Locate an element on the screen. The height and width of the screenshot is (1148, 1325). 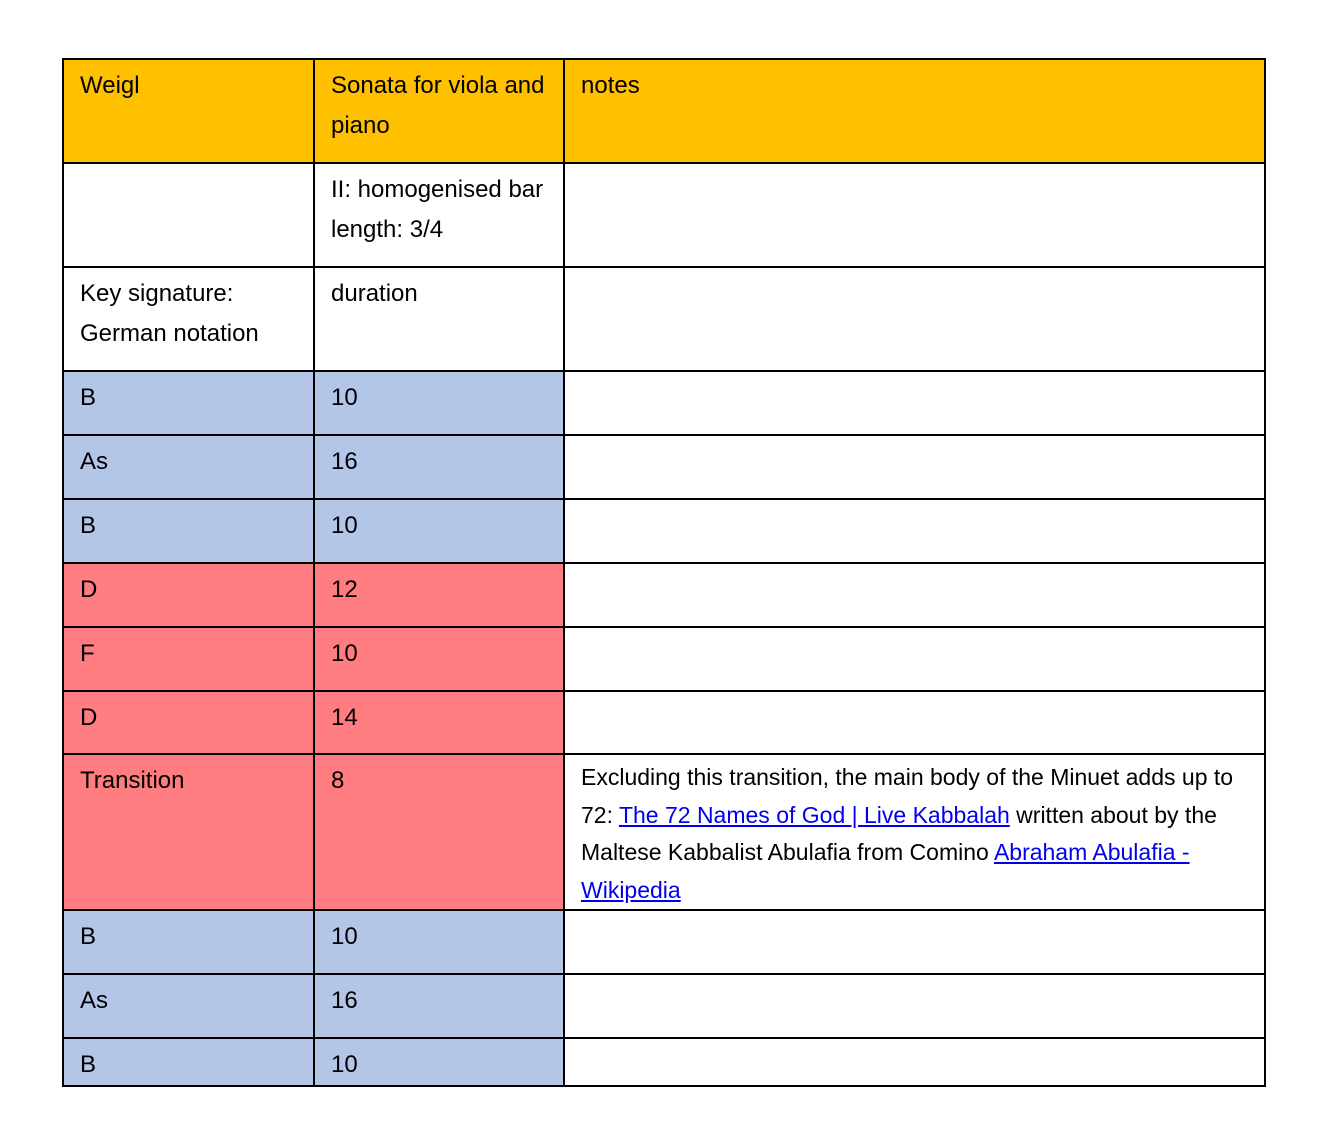
duration-cell: 12 is located at coordinates (439, 595).